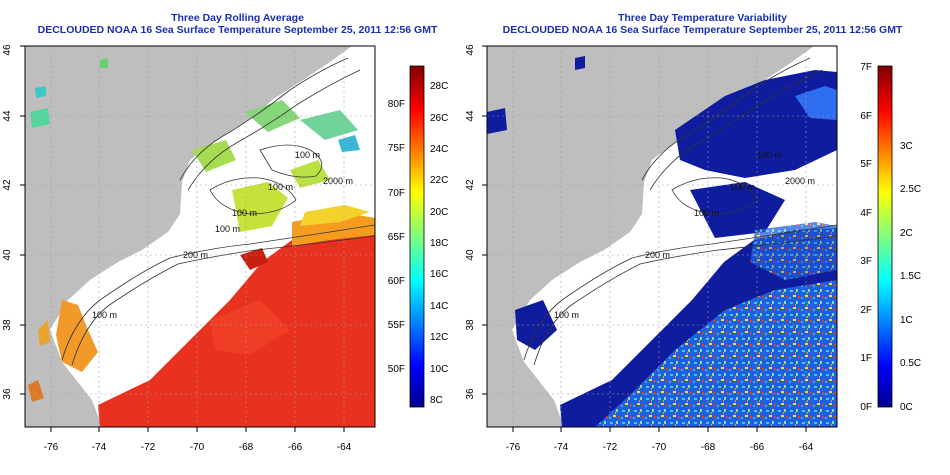 The width and height of the screenshot is (950, 475). What do you see at coordinates (906, 233) in the screenshot?
I see `colorbar-right-label: 2C` at bounding box center [906, 233].